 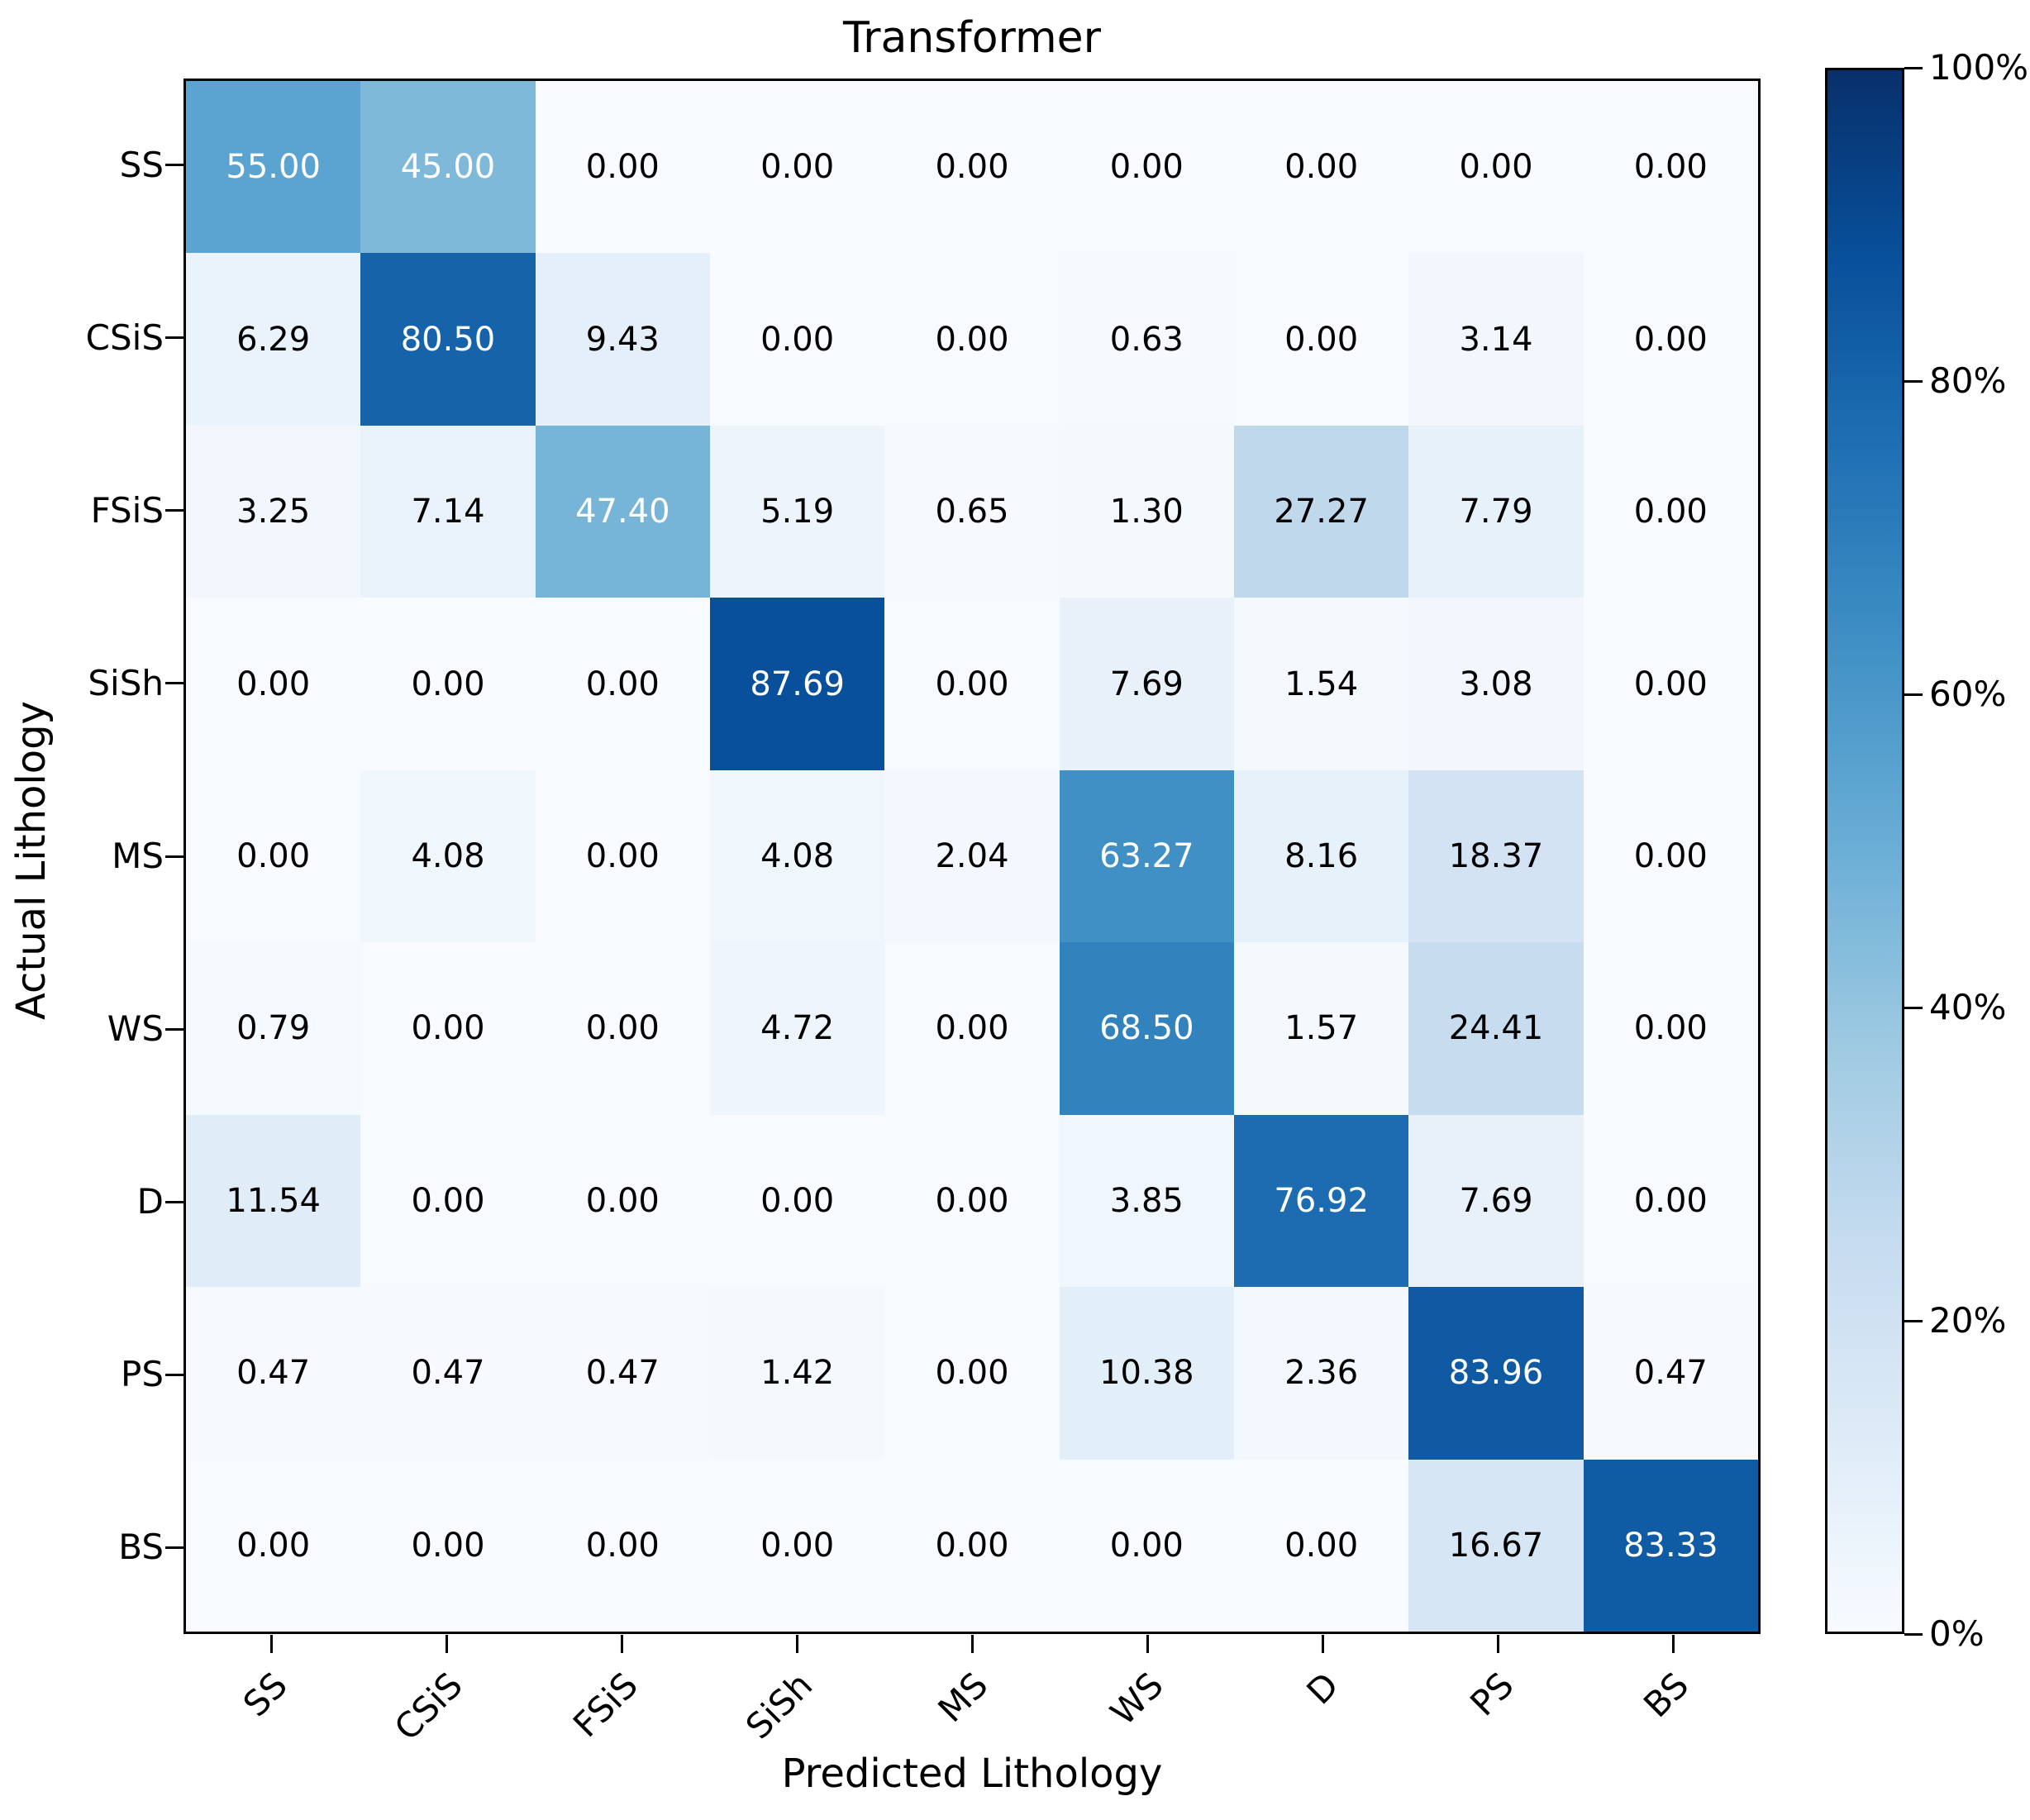 What do you see at coordinates (963, 1698) in the screenshot?
I see `x-tick-label-MS: MS` at bounding box center [963, 1698].